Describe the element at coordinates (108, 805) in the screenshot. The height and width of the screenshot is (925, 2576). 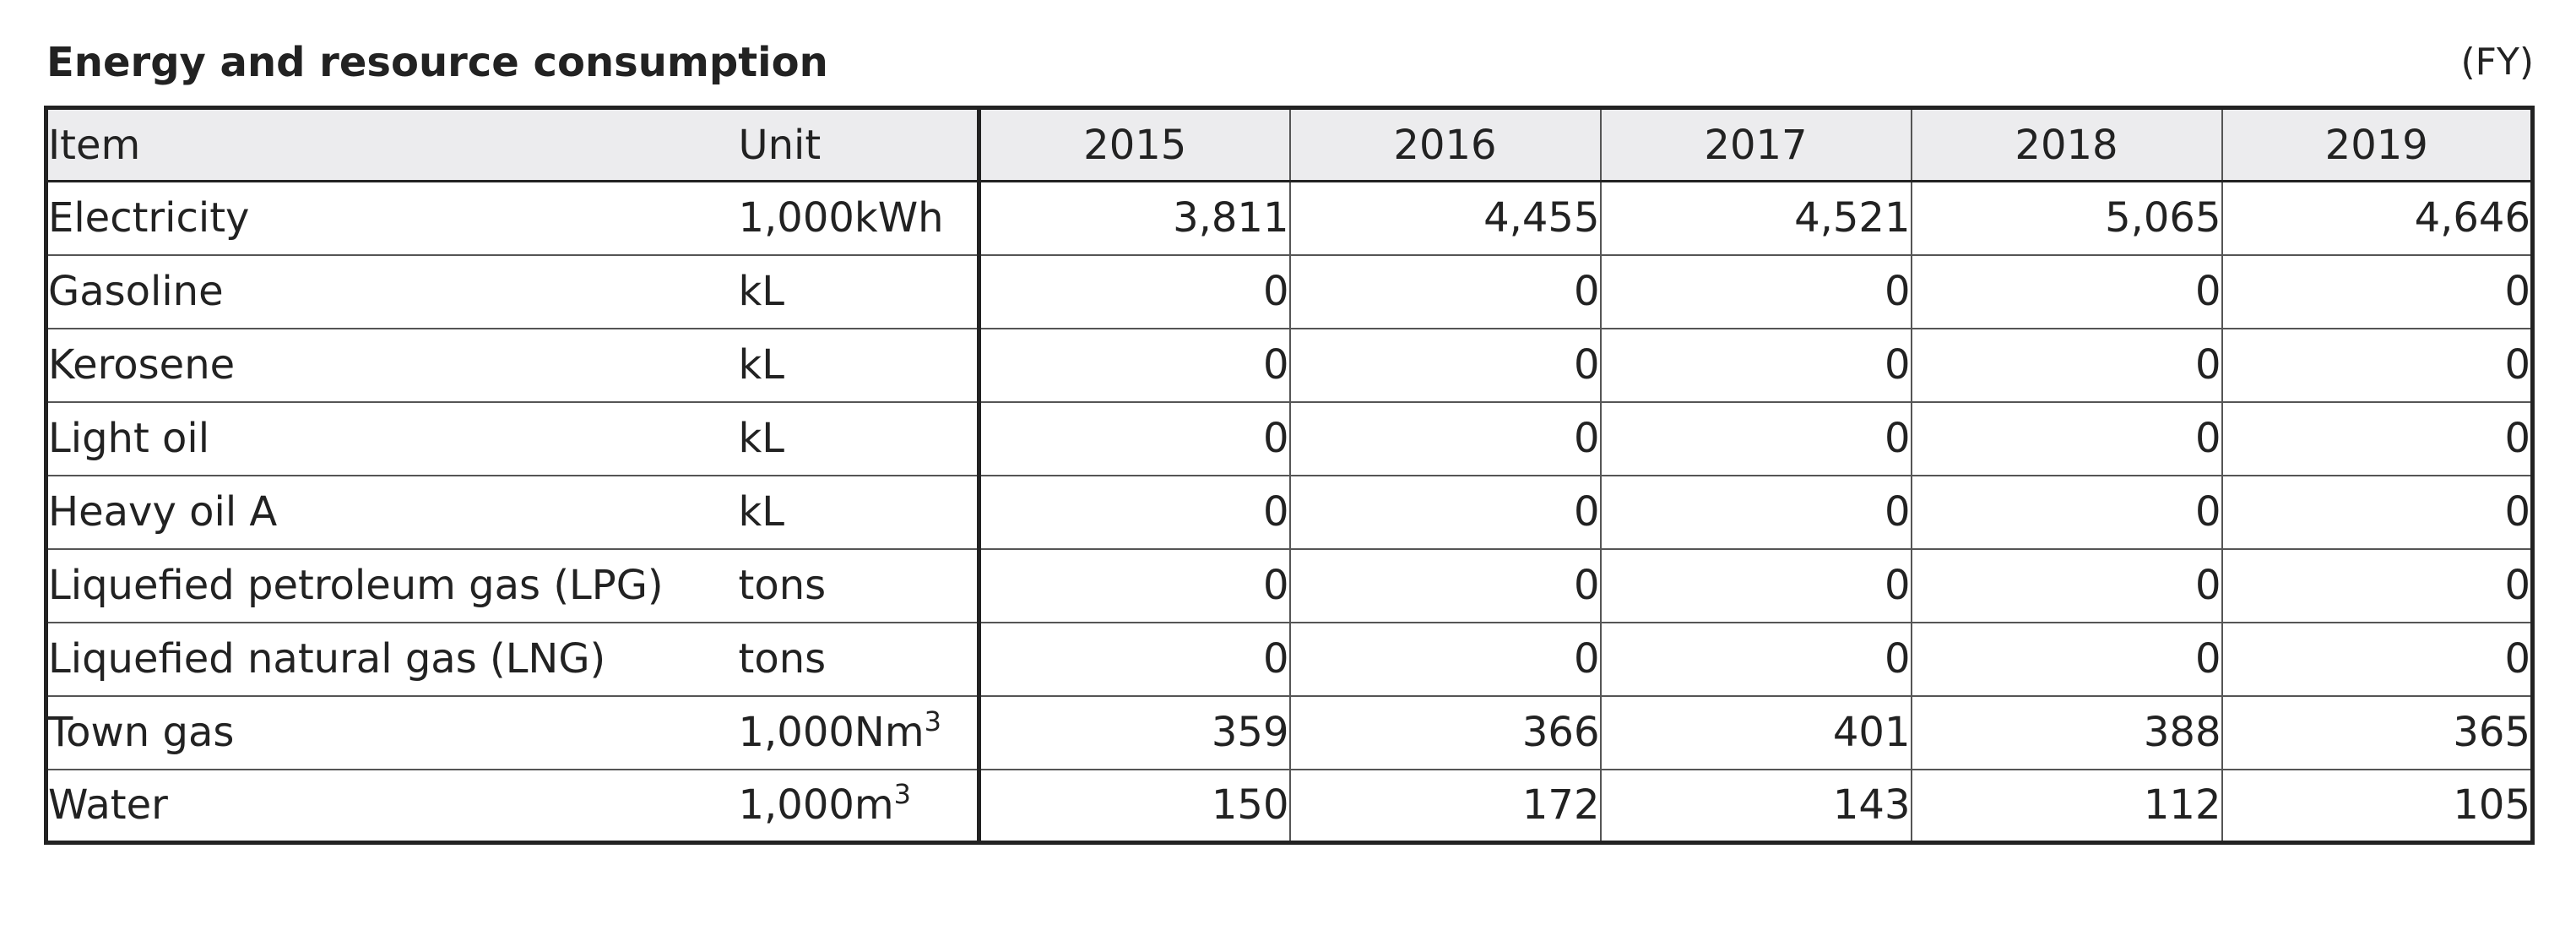
I see `item-cell: Water` at that location.